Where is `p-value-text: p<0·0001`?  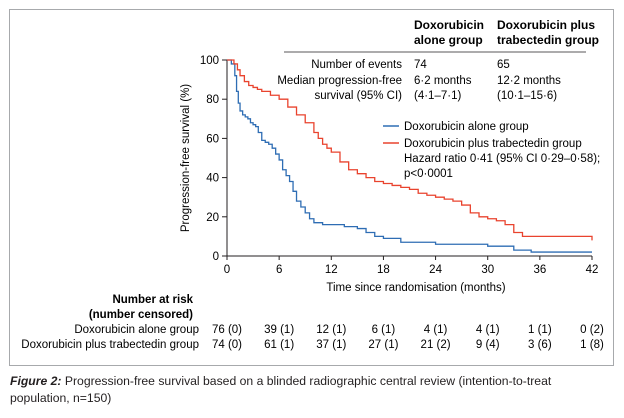 p-value-text: p<0·0001 is located at coordinates (428, 174).